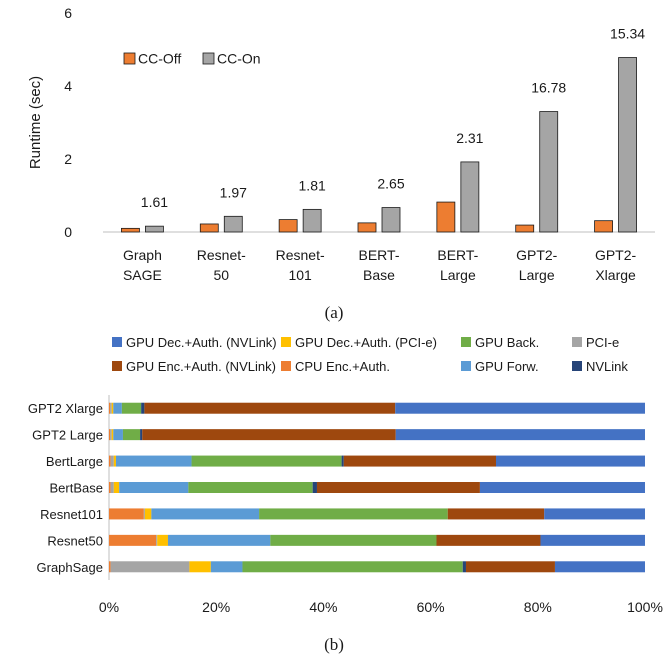 The width and height of the screenshot is (667, 658). Describe the element at coordinates (75, 540) in the screenshot. I see `y-tick-label: Resnet50` at that location.